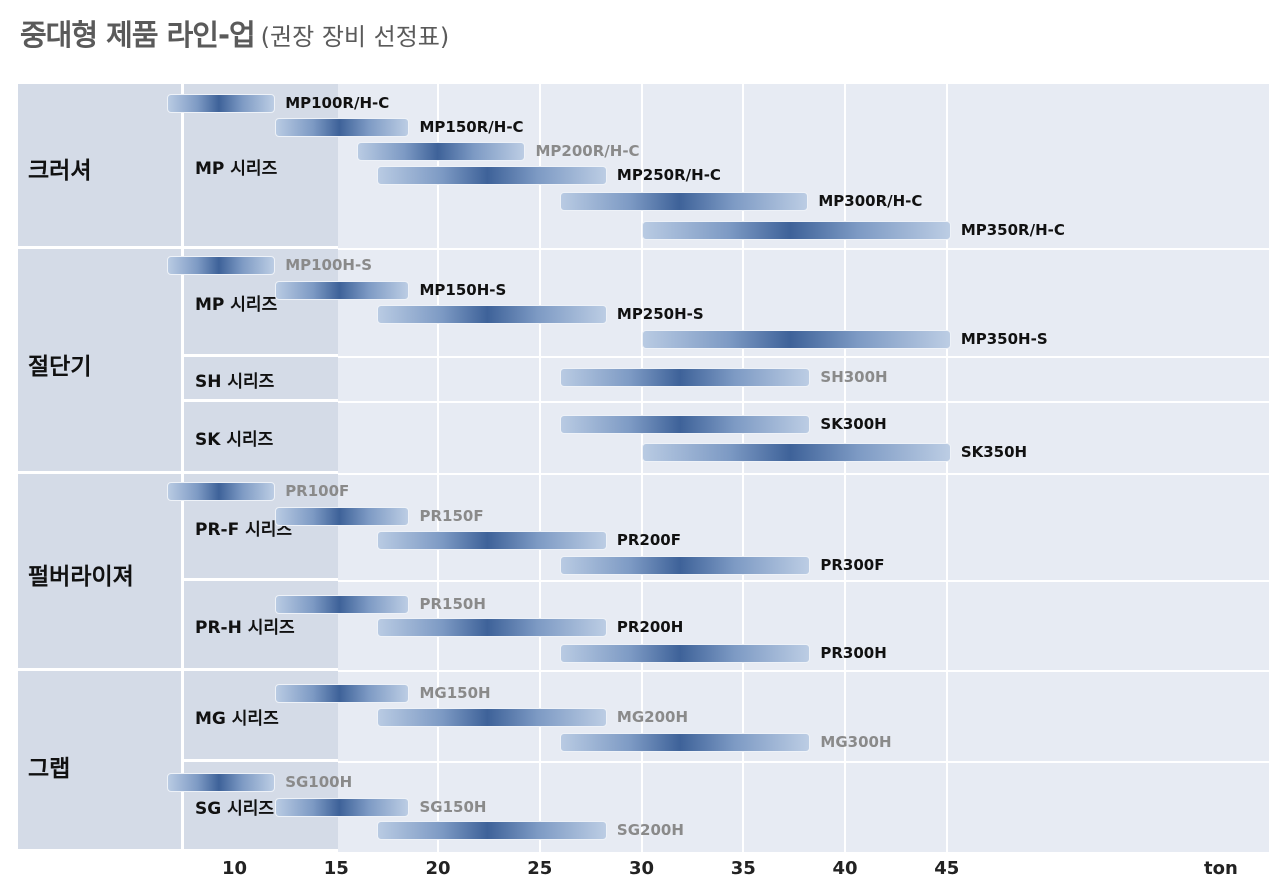 This screenshot has height=892, width=1274. Describe the element at coordinates (870, 200) in the screenshot. I see `bar-label: MP300R/H-C` at that location.